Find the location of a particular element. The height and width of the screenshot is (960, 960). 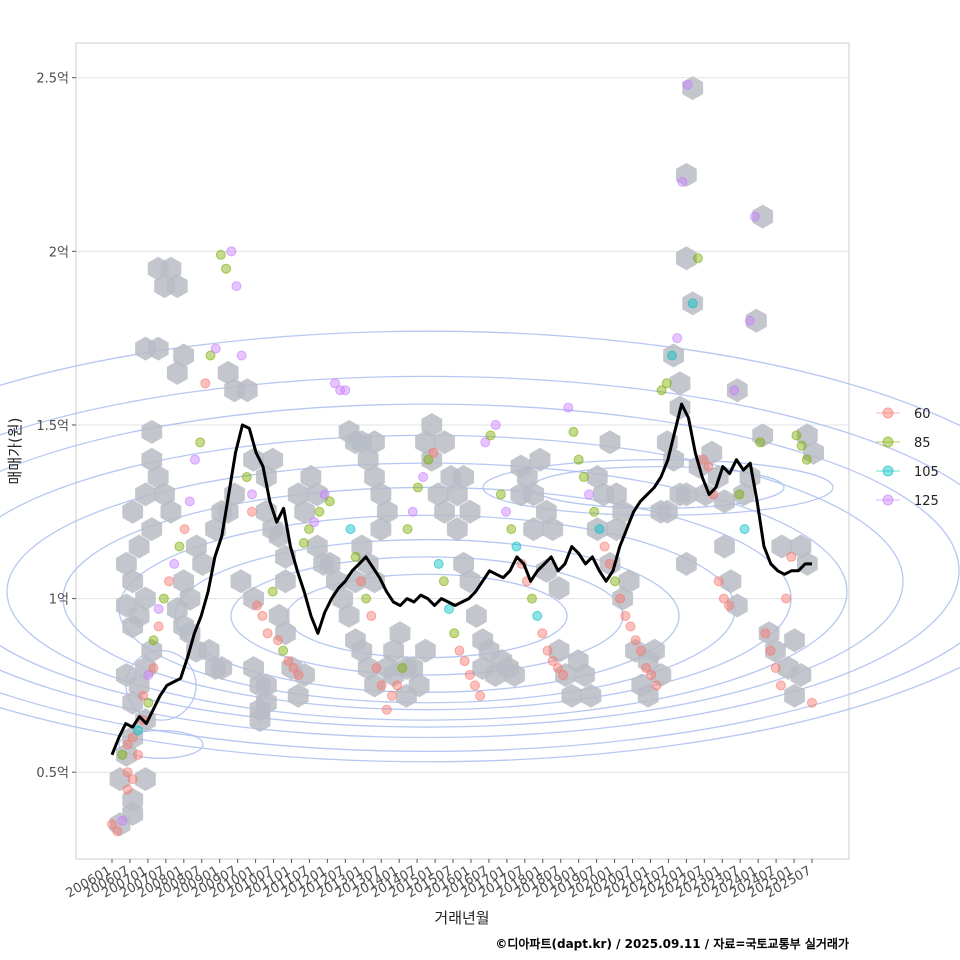

legend-label: 85 is located at coordinates (922, 443).